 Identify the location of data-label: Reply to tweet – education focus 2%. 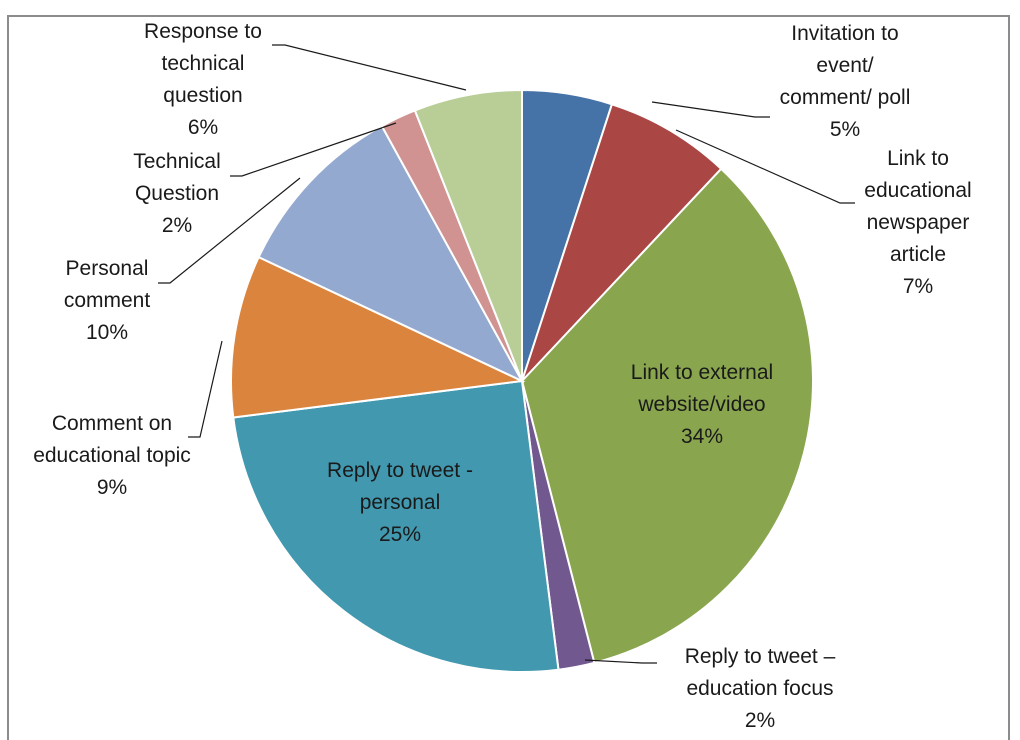
(760, 688).